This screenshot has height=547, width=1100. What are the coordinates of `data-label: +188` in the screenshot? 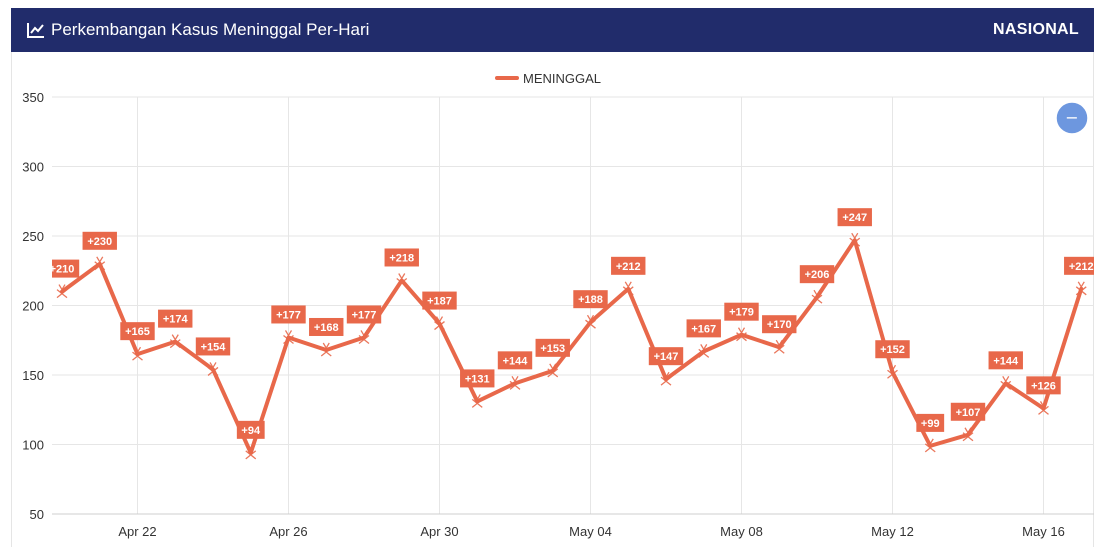 It's located at (590, 300).